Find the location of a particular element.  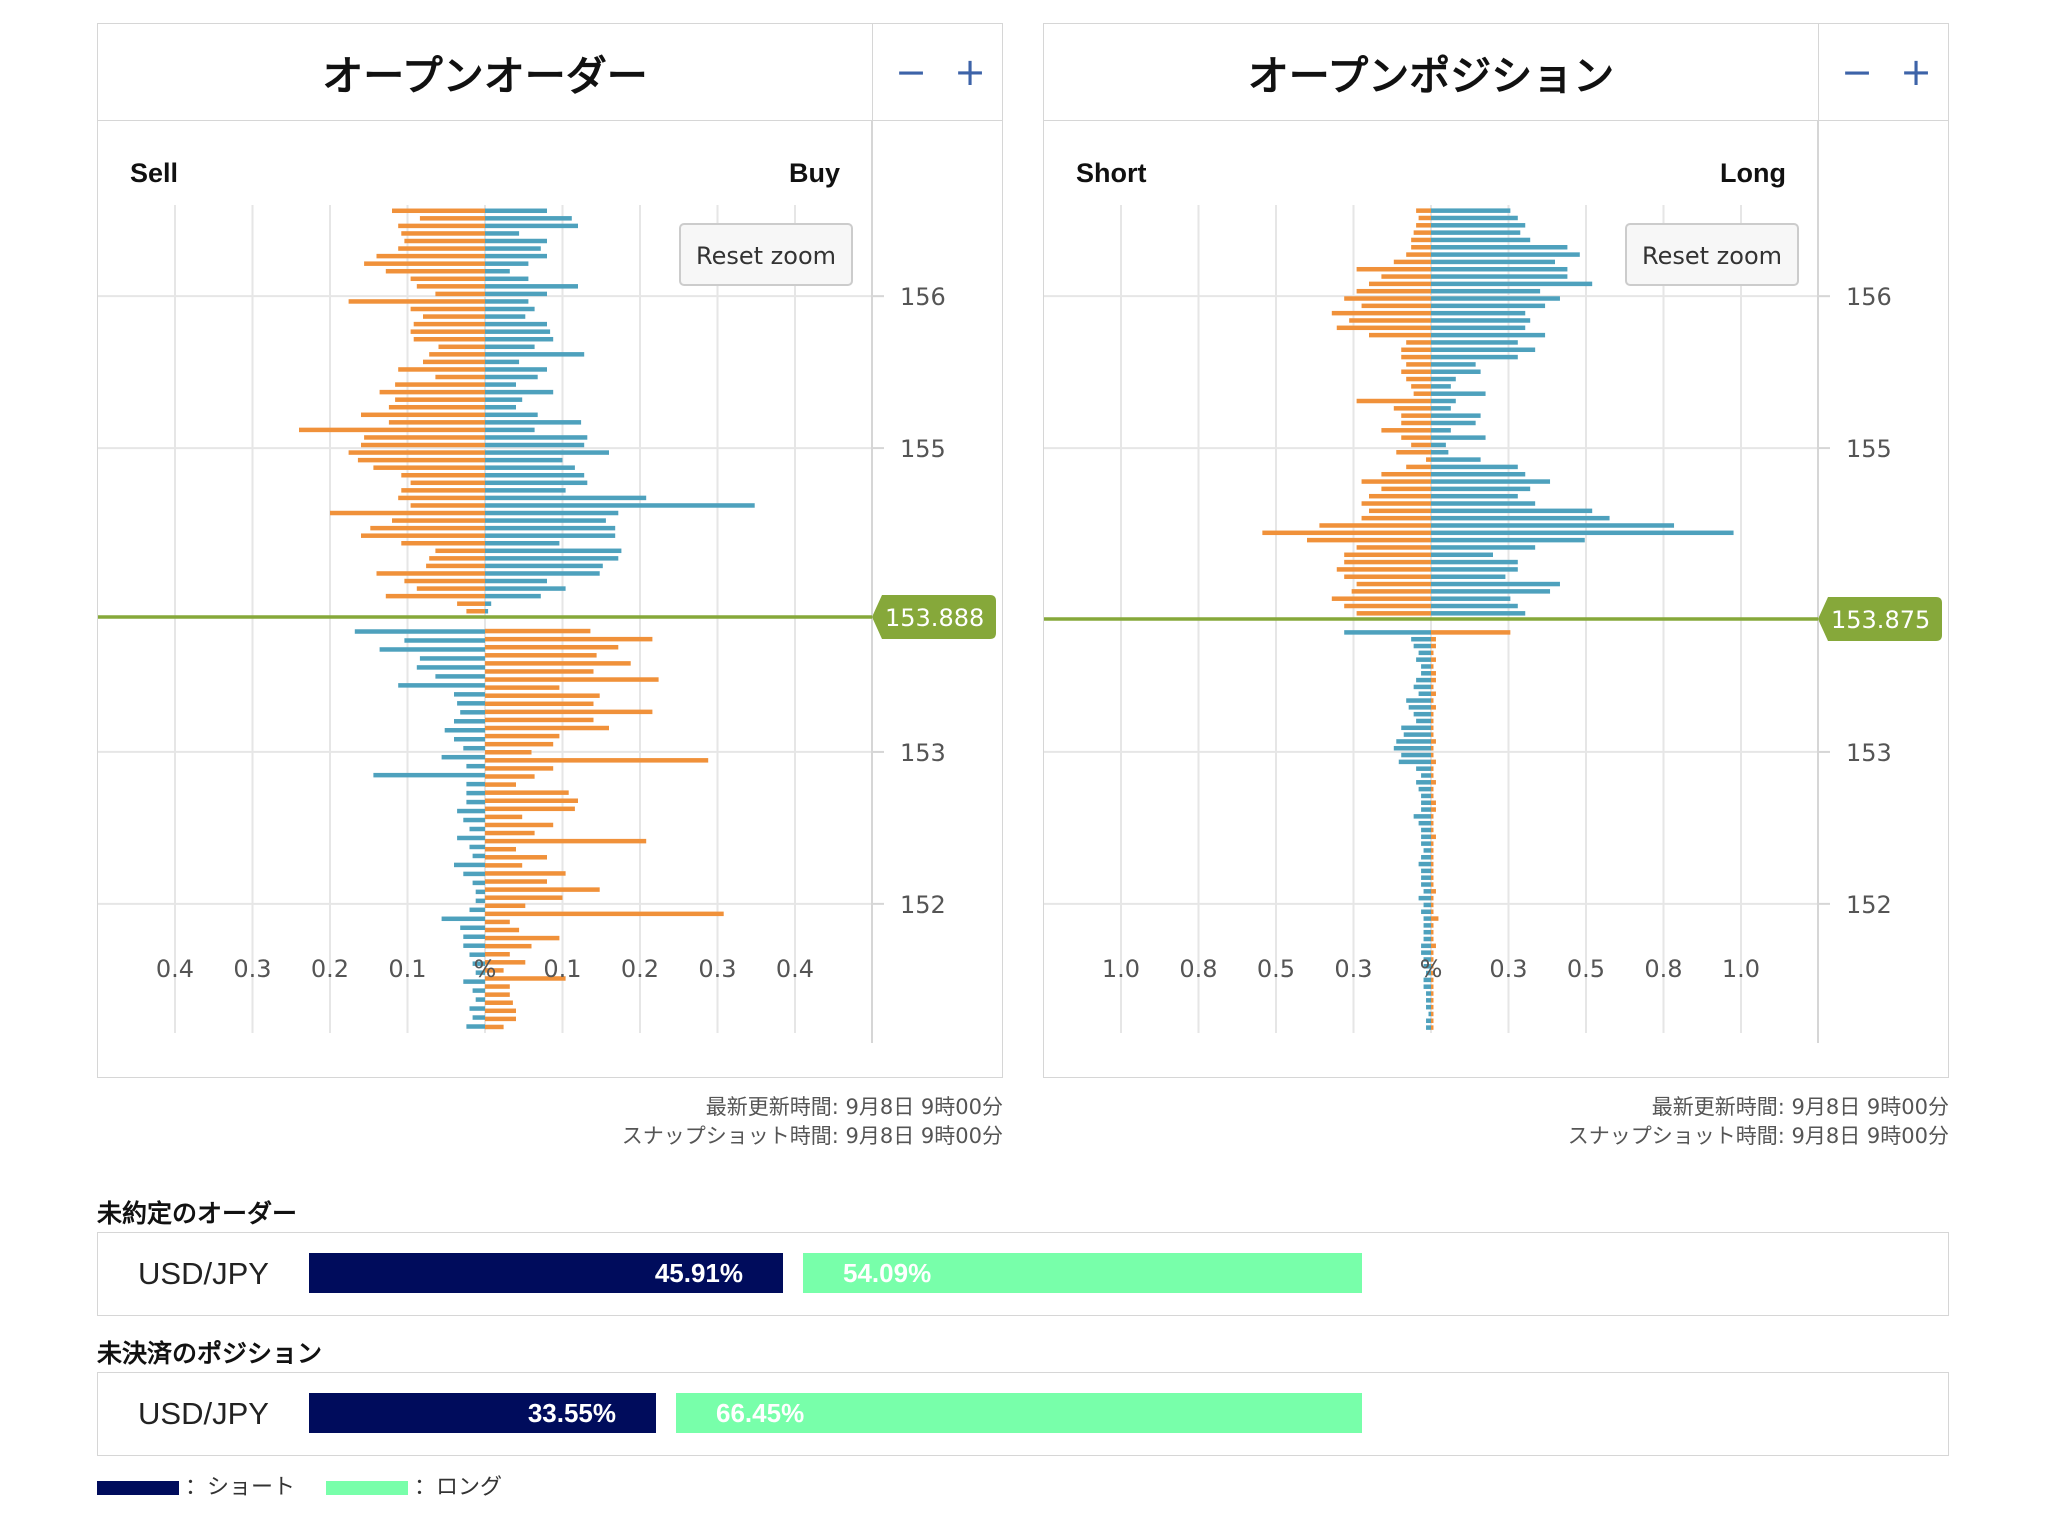

panel-title: オープンポジション is located at coordinates (1431, 76).